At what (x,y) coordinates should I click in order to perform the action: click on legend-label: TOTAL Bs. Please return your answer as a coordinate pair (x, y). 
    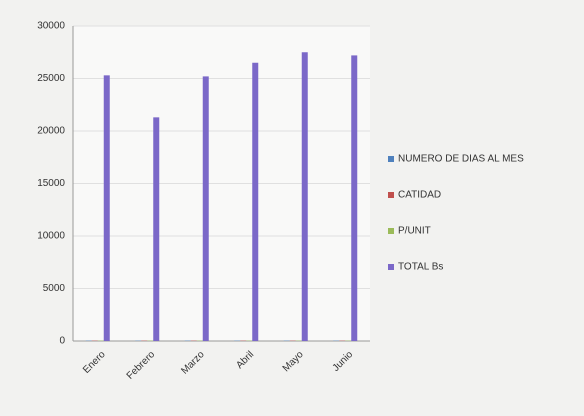
    Looking at the image, I should click on (420, 267).